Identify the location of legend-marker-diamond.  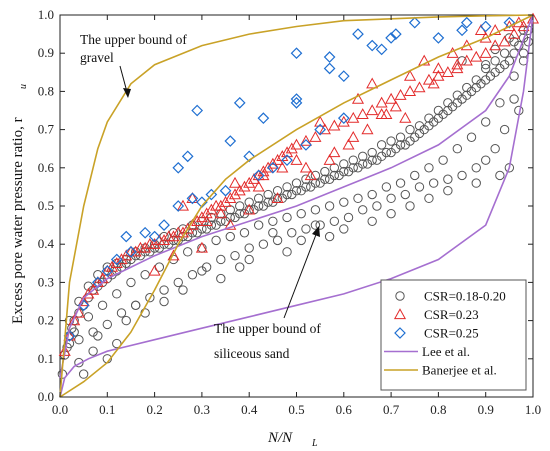
(400, 333).